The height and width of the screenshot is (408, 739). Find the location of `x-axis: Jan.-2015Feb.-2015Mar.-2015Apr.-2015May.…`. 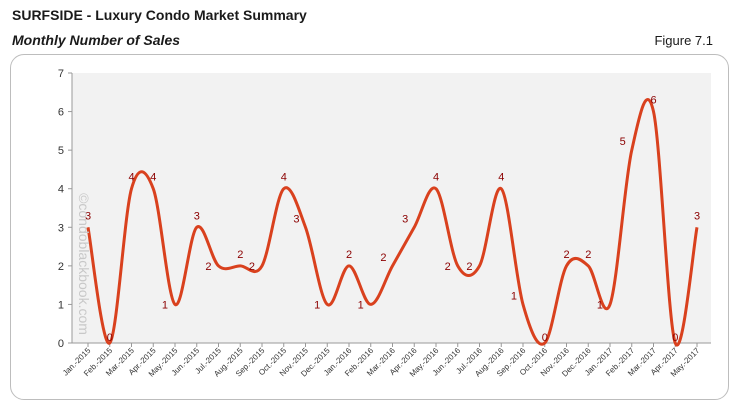

x-axis: Jan.-2015Feb.-2015Mar.-2015Apr.-2015May.… is located at coordinates (386, 360).